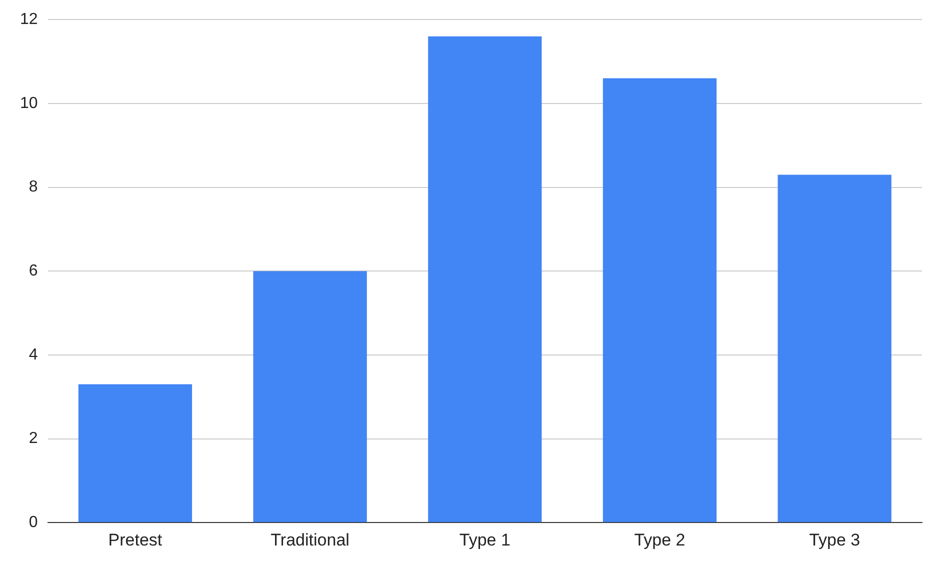 The image size is (926, 563). What do you see at coordinates (33, 271) in the screenshot?
I see `y-tick-label: 6` at bounding box center [33, 271].